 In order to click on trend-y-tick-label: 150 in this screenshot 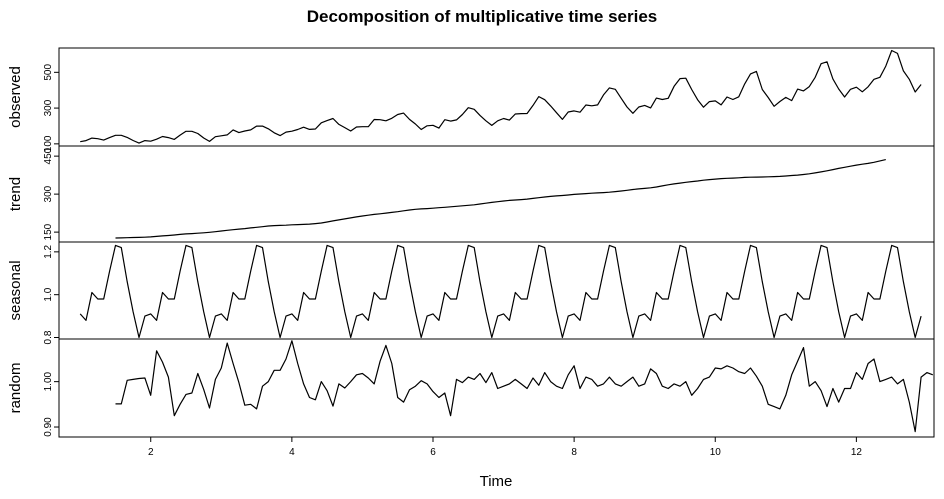, I will do `click(48, 231)`.